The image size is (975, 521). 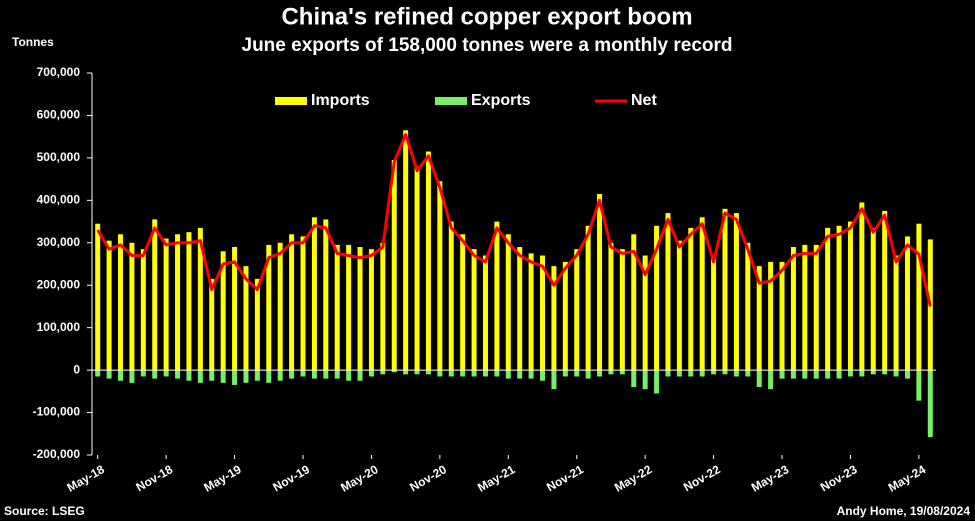 What do you see at coordinates (904, 511) in the screenshot?
I see `credit: Andy Home, 19/08/2024` at bounding box center [904, 511].